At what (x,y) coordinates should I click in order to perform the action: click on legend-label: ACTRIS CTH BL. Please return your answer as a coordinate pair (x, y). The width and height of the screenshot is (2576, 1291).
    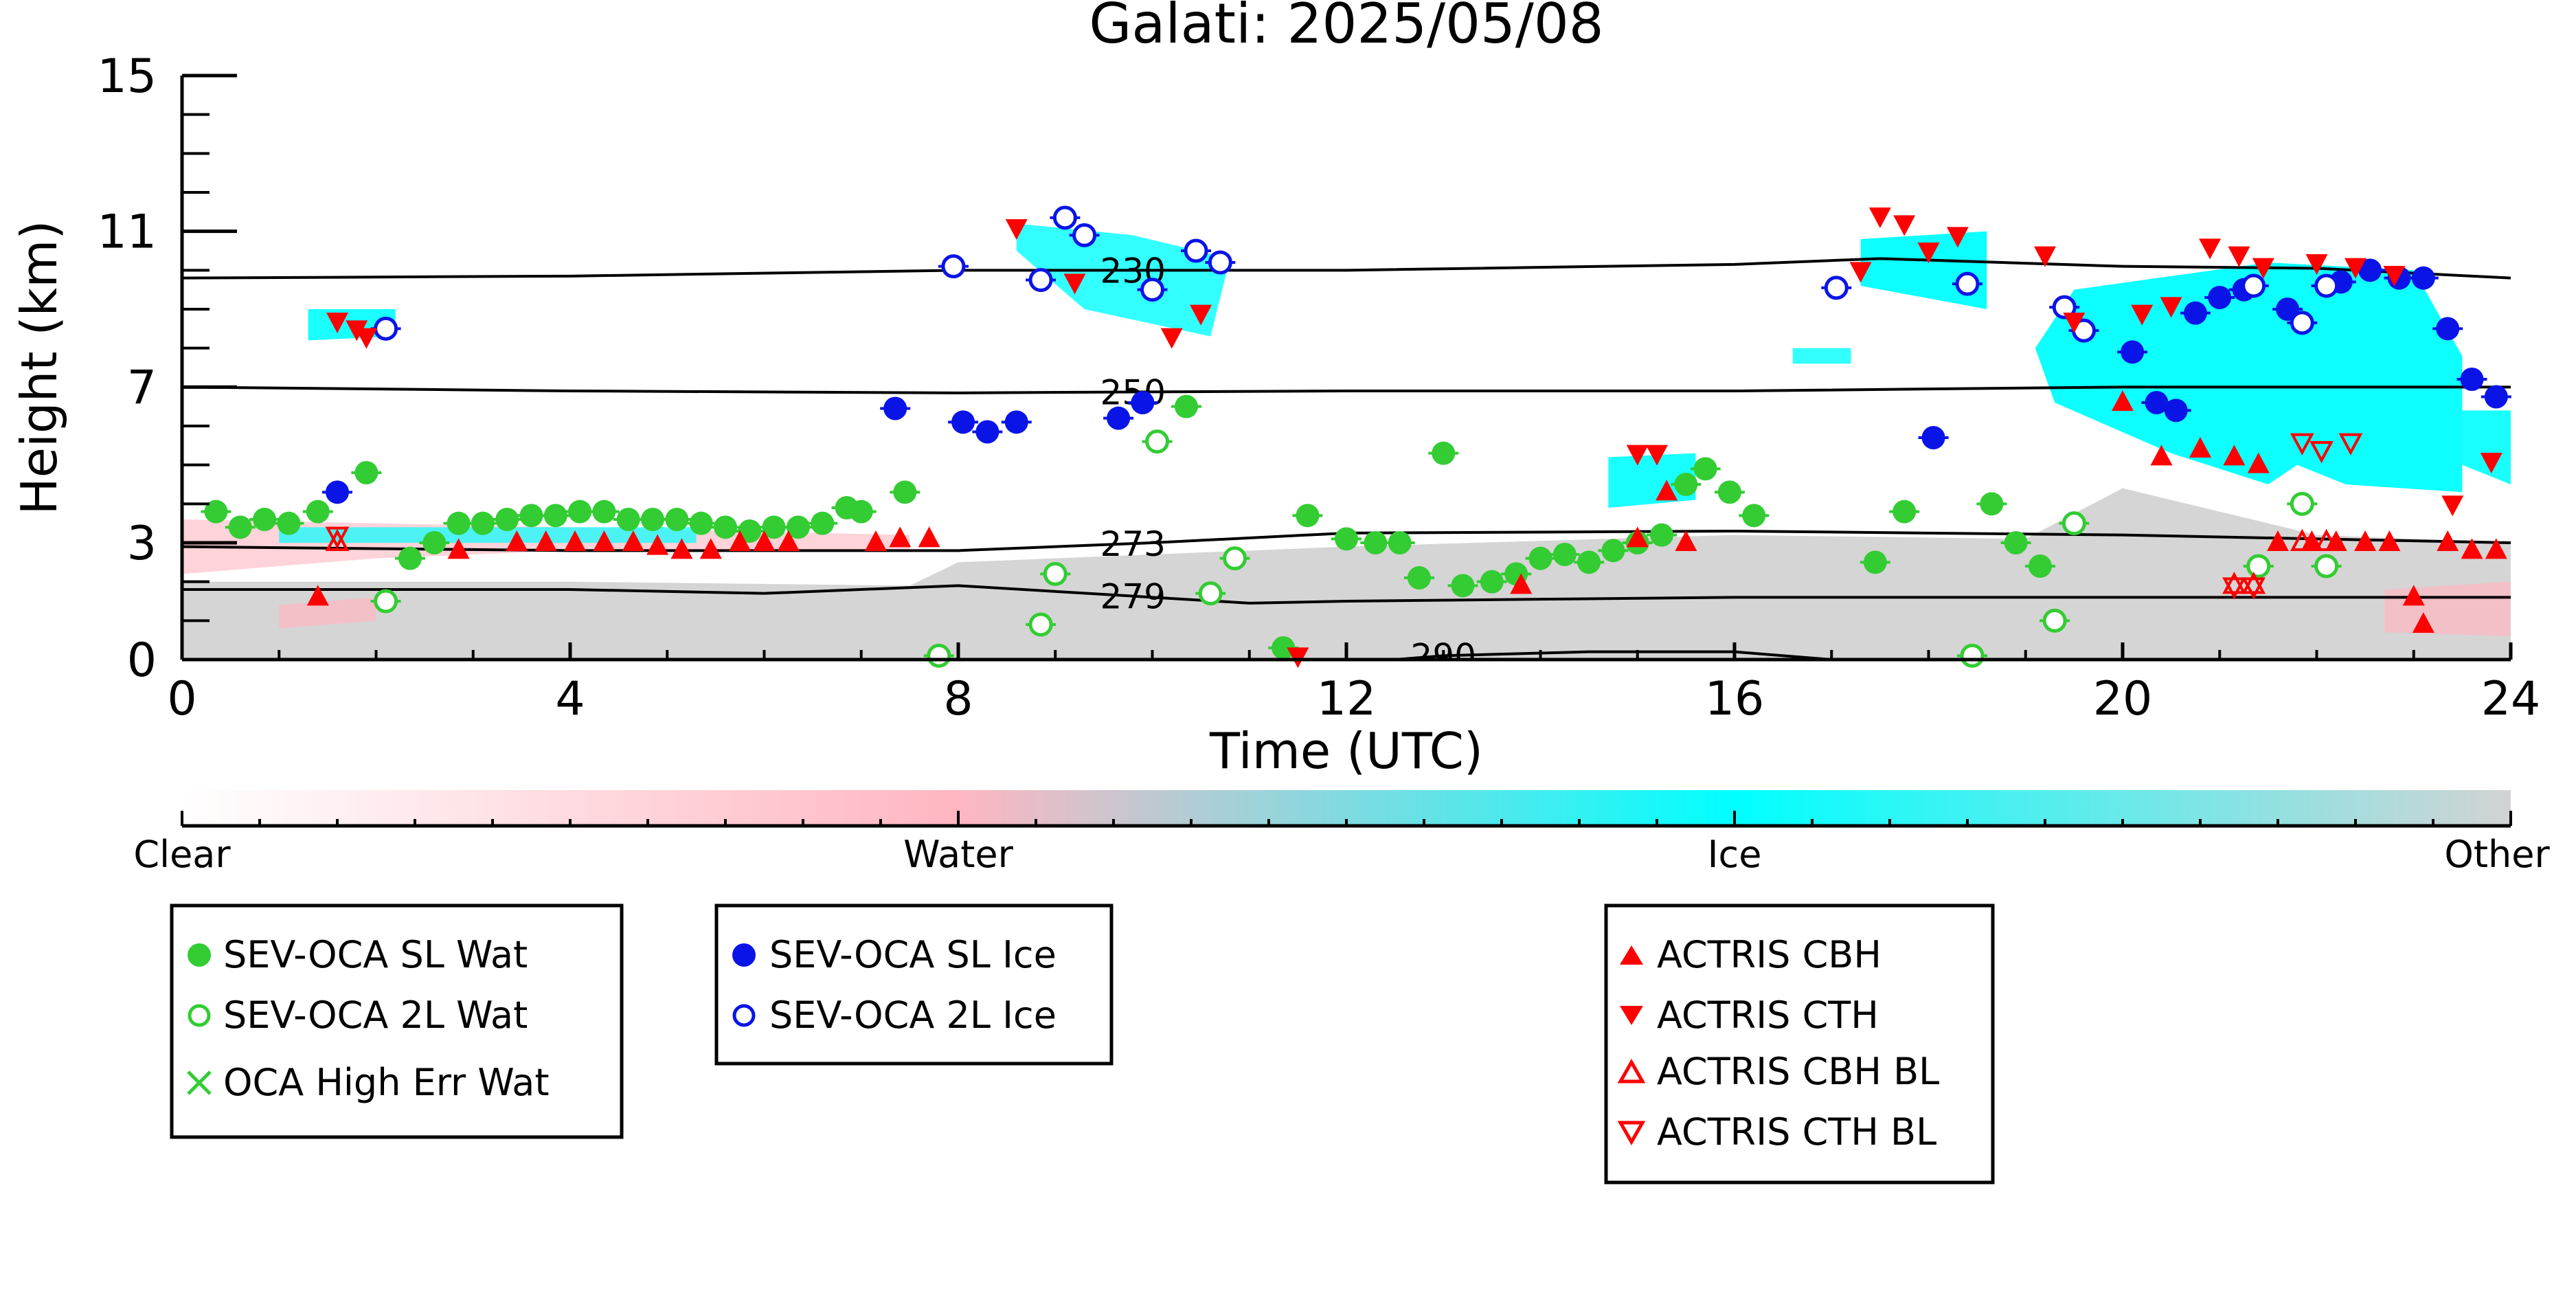
    Looking at the image, I should click on (1796, 1132).